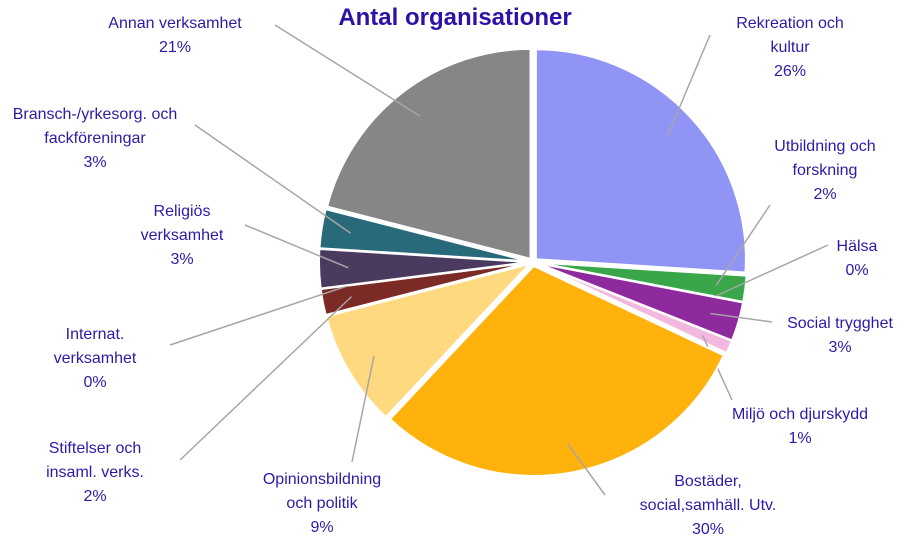  I want to click on category-label: Stiftelser och insaml. verks., so click(95, 460).